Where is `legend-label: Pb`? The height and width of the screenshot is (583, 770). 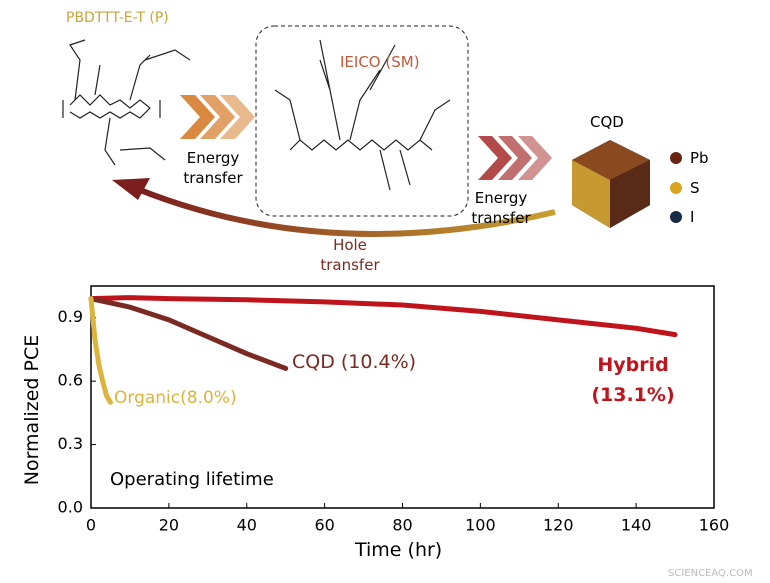
legend-label: Pb is located at coordinates (699, 158).